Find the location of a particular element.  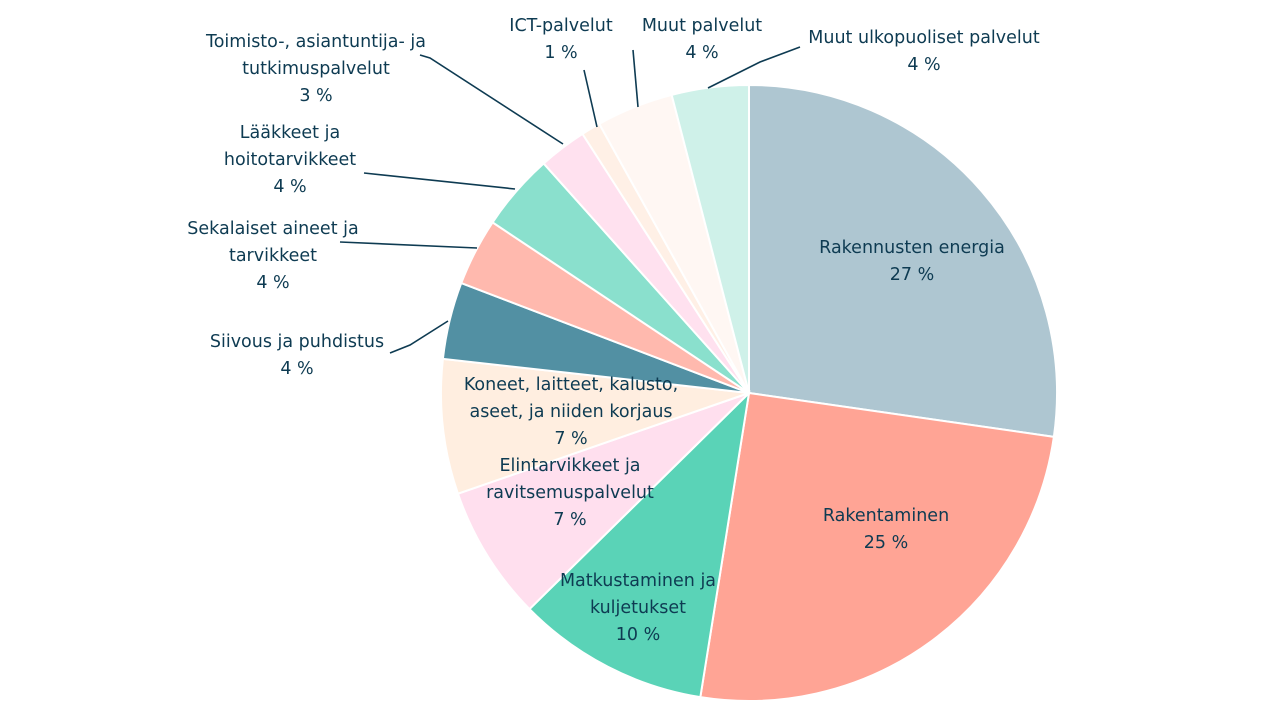

slice-label: Rakennusten energia 27 % is located at coordinates (912, 261).